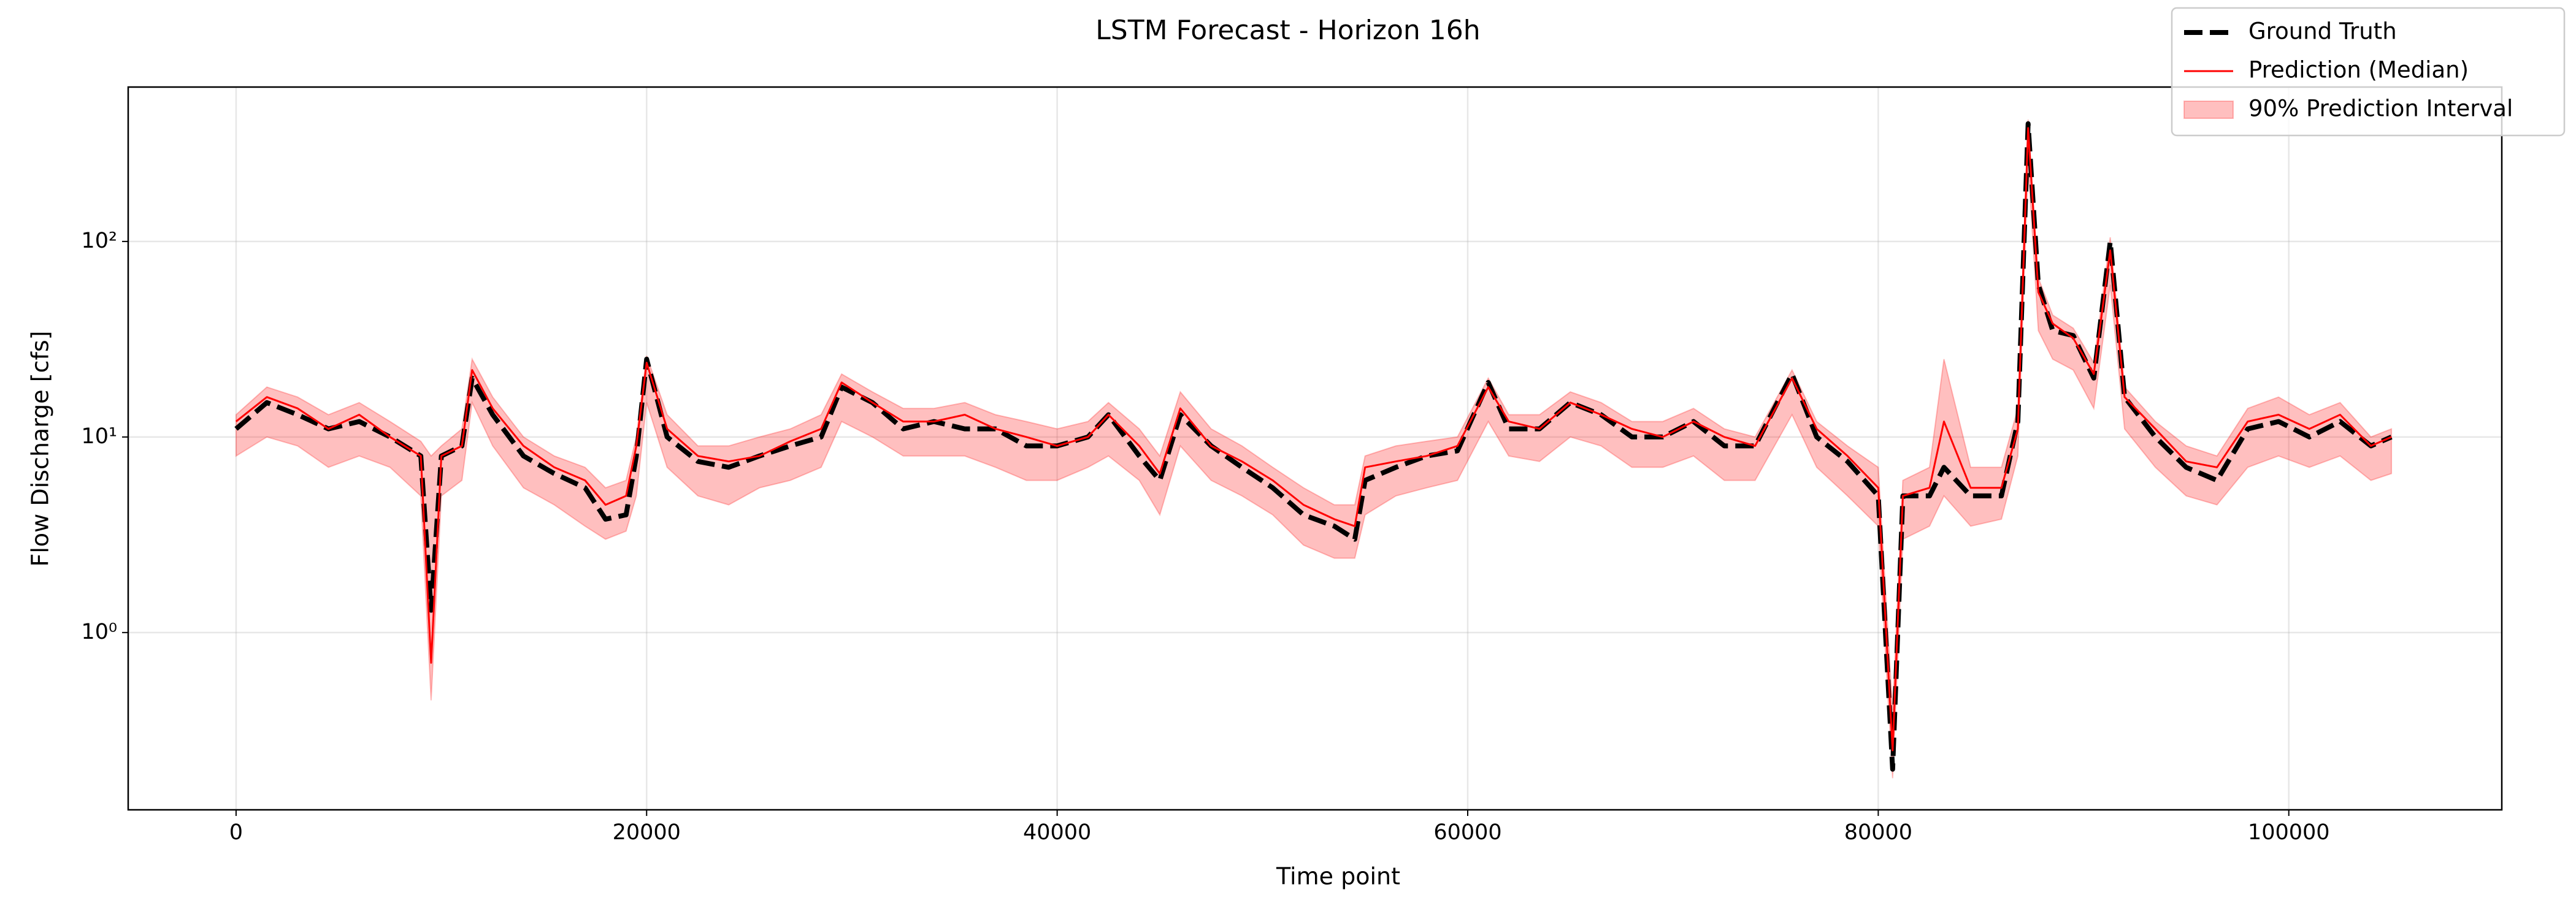  I want to click on x-tick-label: 20000, so click(647, 832).